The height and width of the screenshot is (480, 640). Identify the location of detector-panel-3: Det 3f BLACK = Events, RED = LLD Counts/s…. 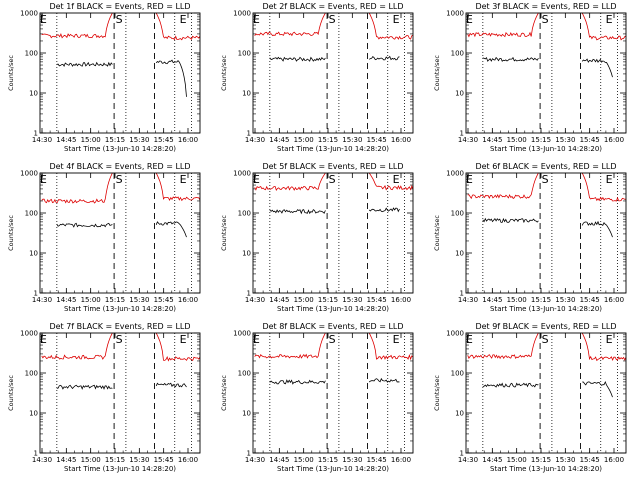
(530, 77).